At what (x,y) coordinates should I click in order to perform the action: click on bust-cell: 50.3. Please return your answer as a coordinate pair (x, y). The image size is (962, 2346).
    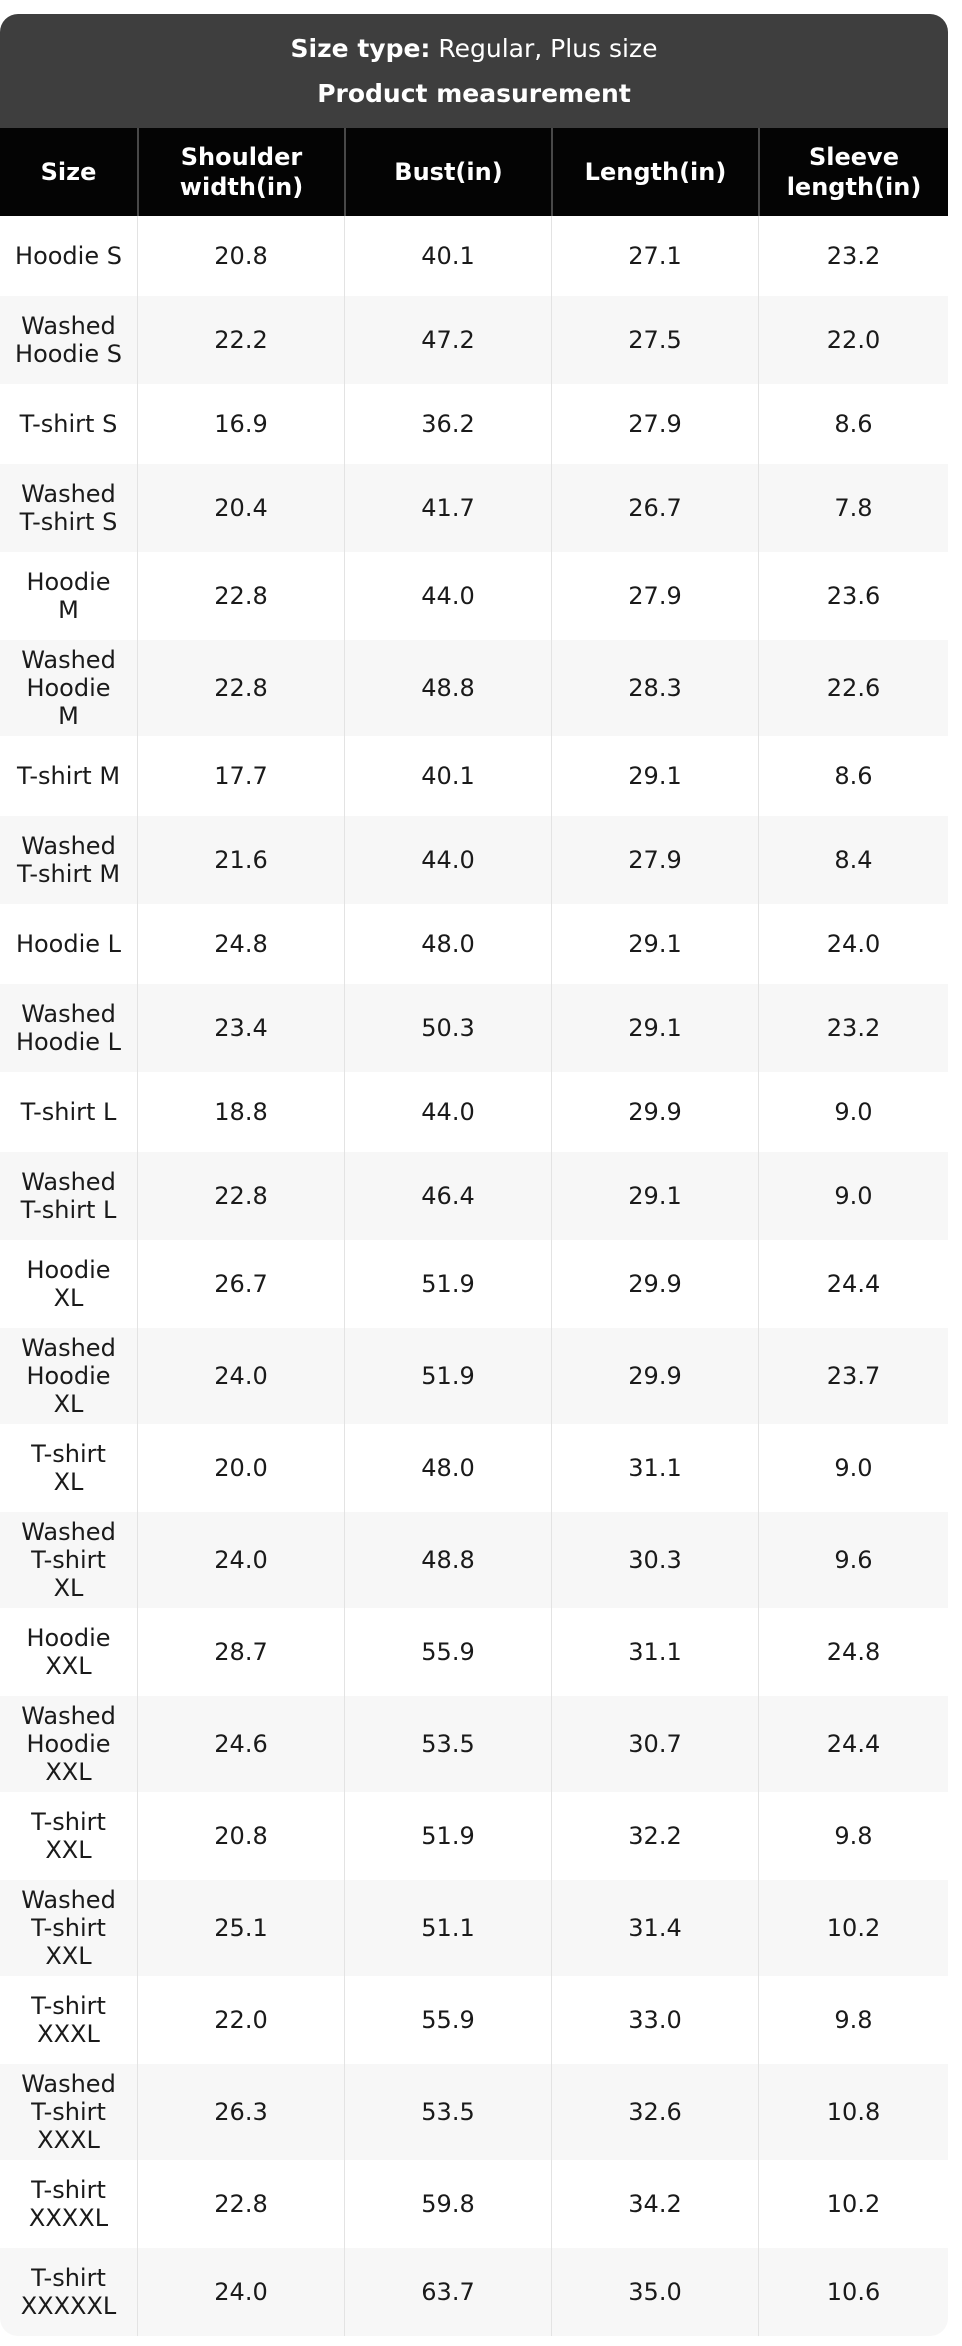
    Looking at the image, I should click on (447, 1028).